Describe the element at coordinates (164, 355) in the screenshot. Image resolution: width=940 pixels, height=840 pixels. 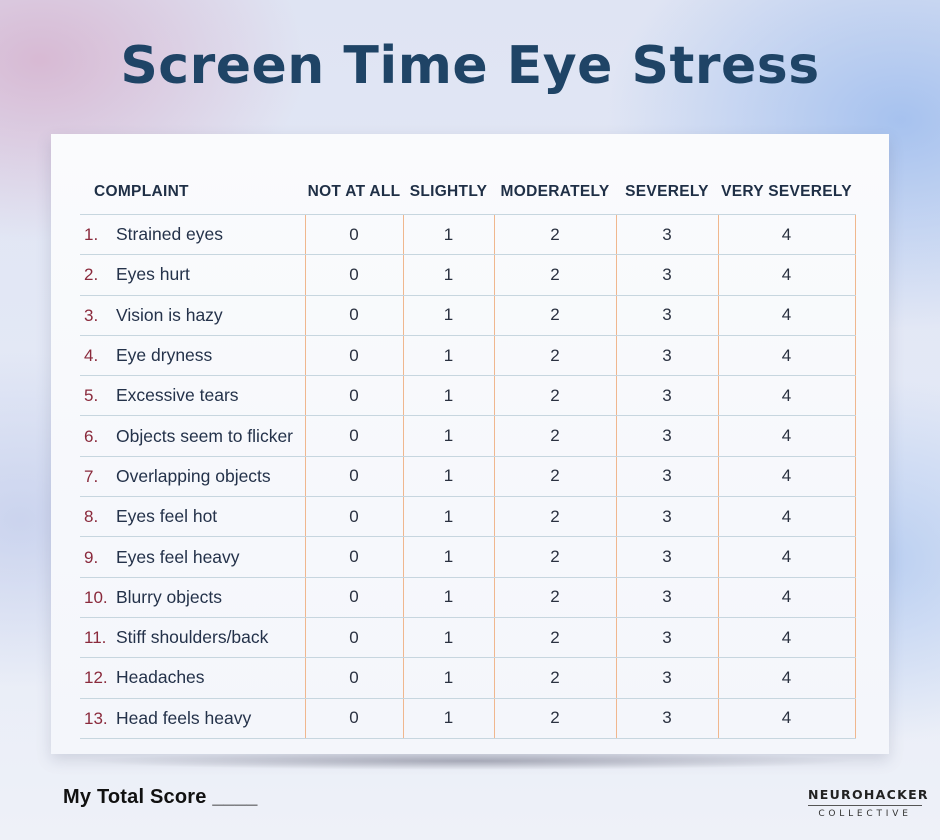
I see `complaint-label: Eye dryness` at that location.